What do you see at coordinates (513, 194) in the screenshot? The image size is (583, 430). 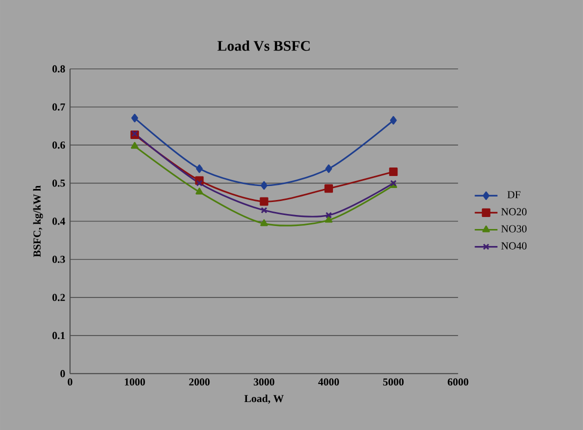 I see `legend-label: DF` at bounding box center [513, 194].